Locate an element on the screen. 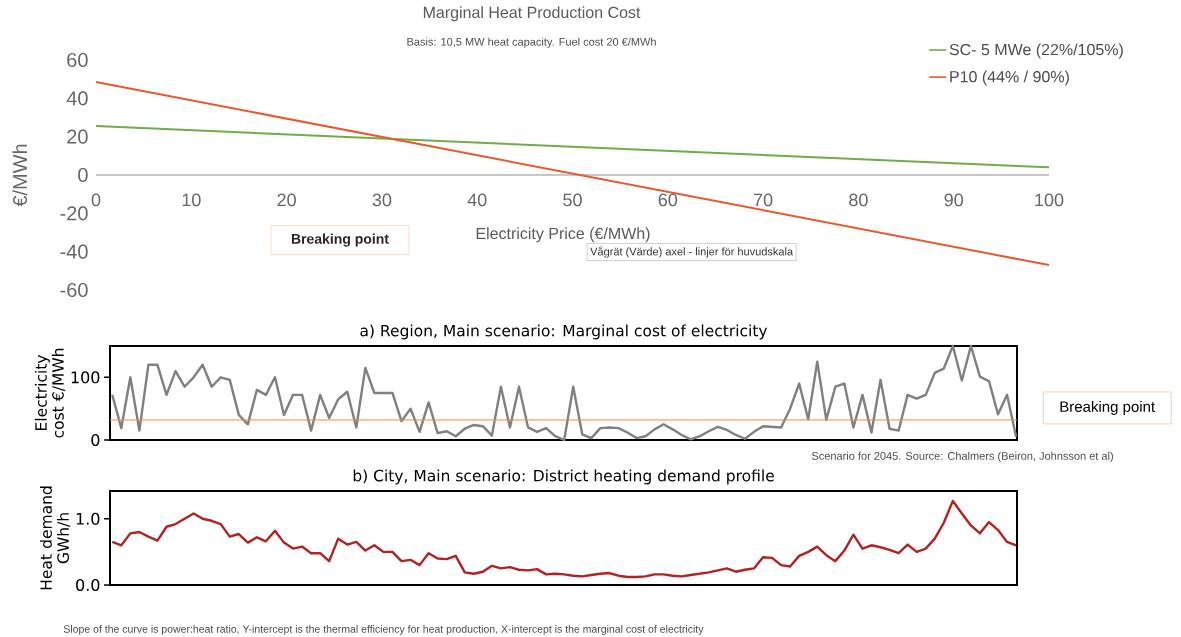 This screenshot has height=637, width=1181. x-tick-label: 30 is located at coordinates (382, 200).